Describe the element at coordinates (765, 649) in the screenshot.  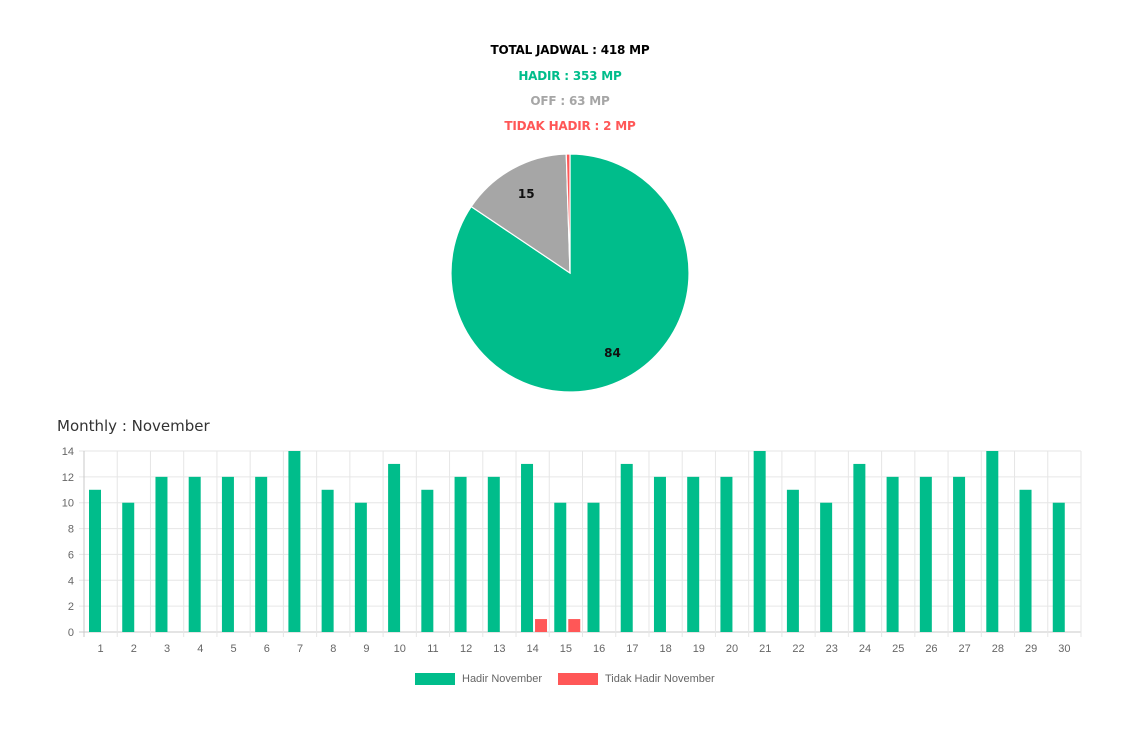
I see `x-tick-label: 21` at that location.